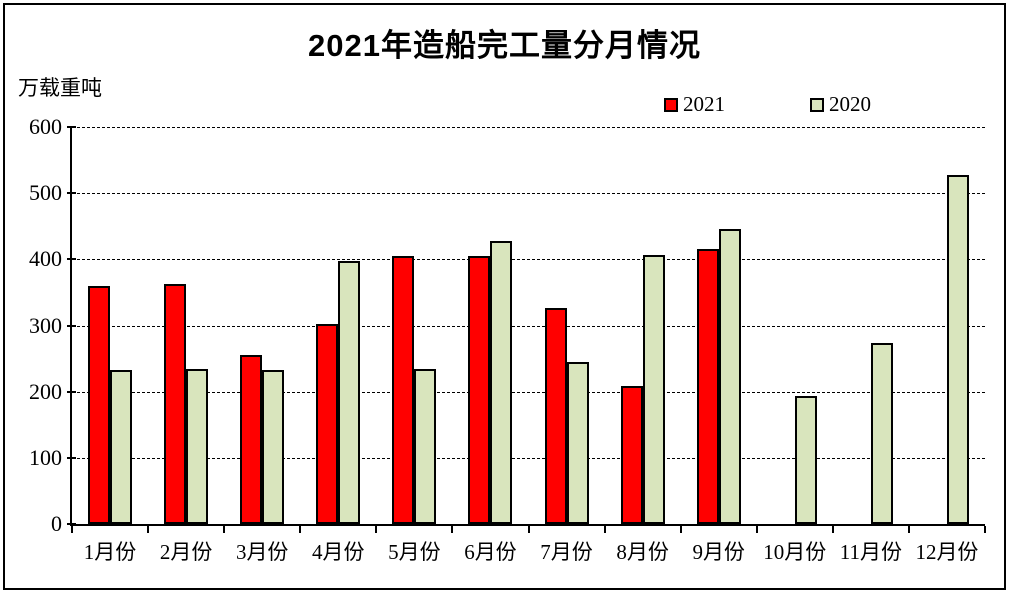 The image size is (1009, 593). I want to click on x-tick-label-4月份: 4月份, so click(338, 552).